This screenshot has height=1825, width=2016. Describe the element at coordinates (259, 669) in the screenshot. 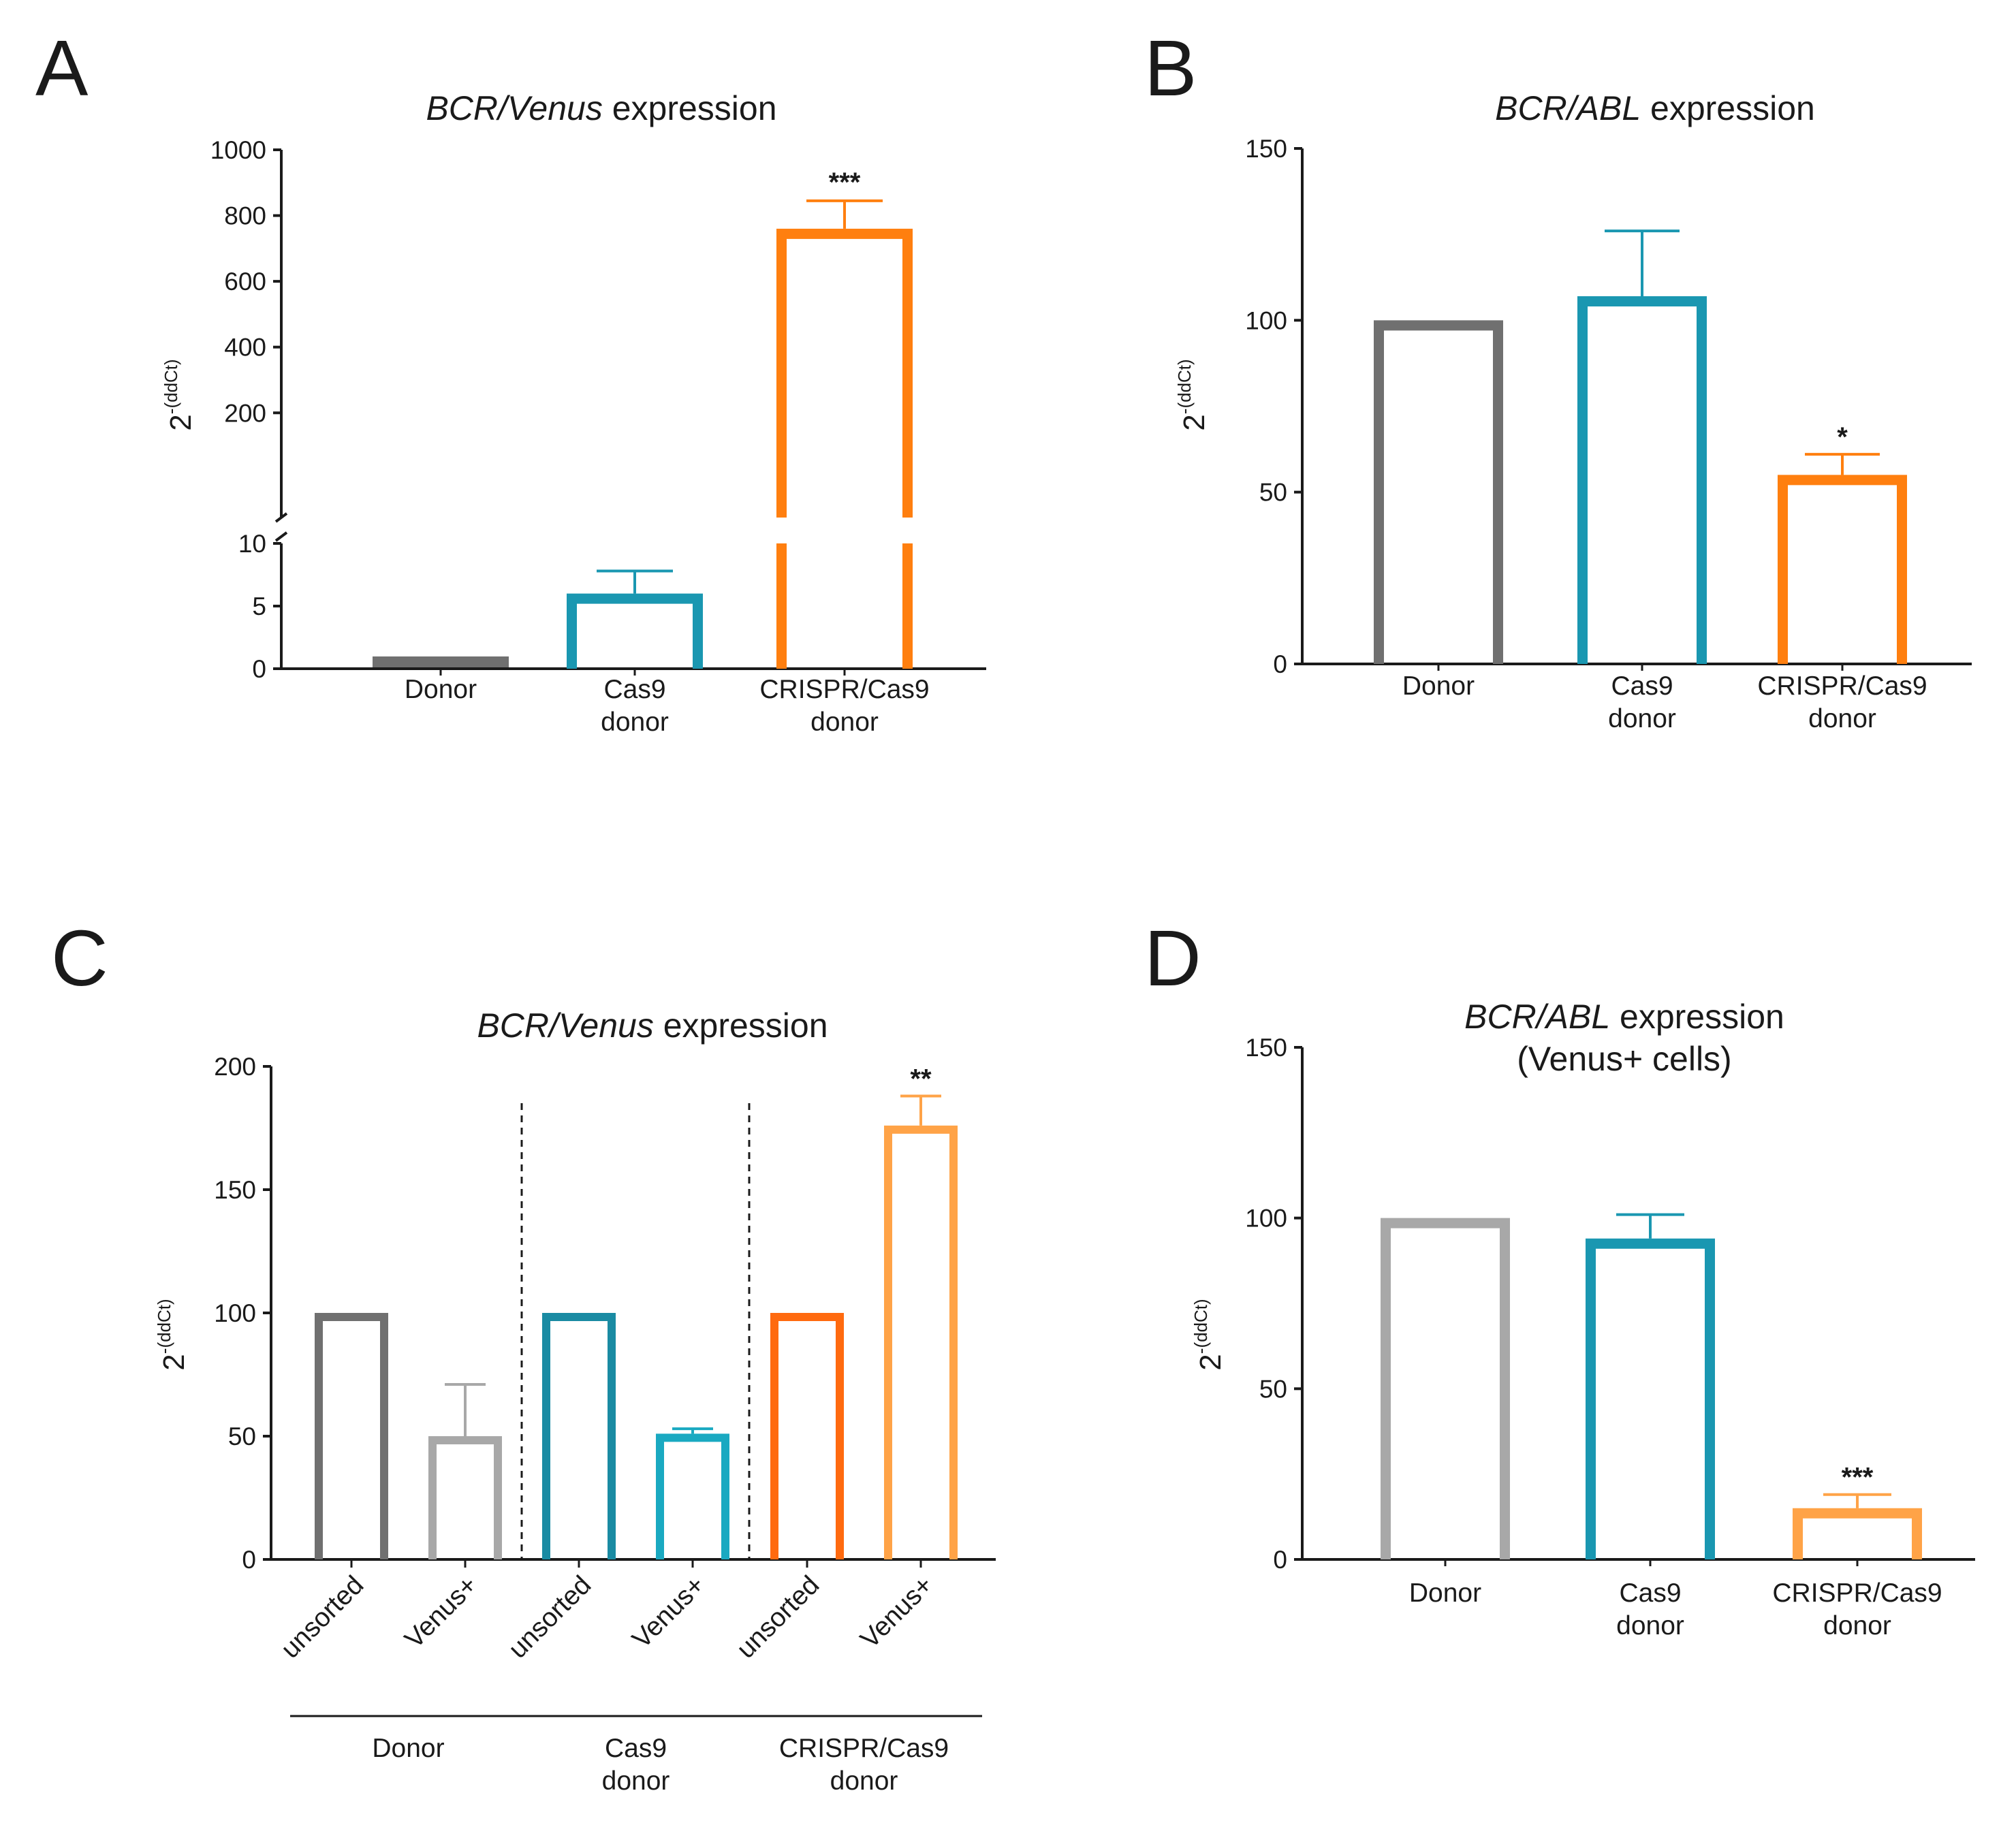

I see `panel-a-lower-ytick-label-0: 0` at that location.